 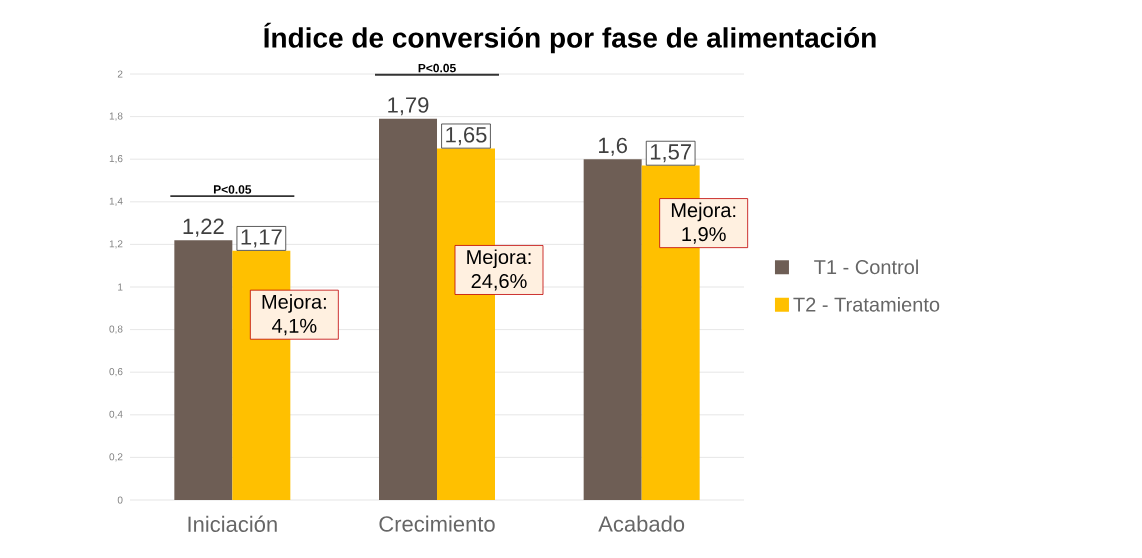 I want to click on data-label: 1,65, so click(x=466, y=136).